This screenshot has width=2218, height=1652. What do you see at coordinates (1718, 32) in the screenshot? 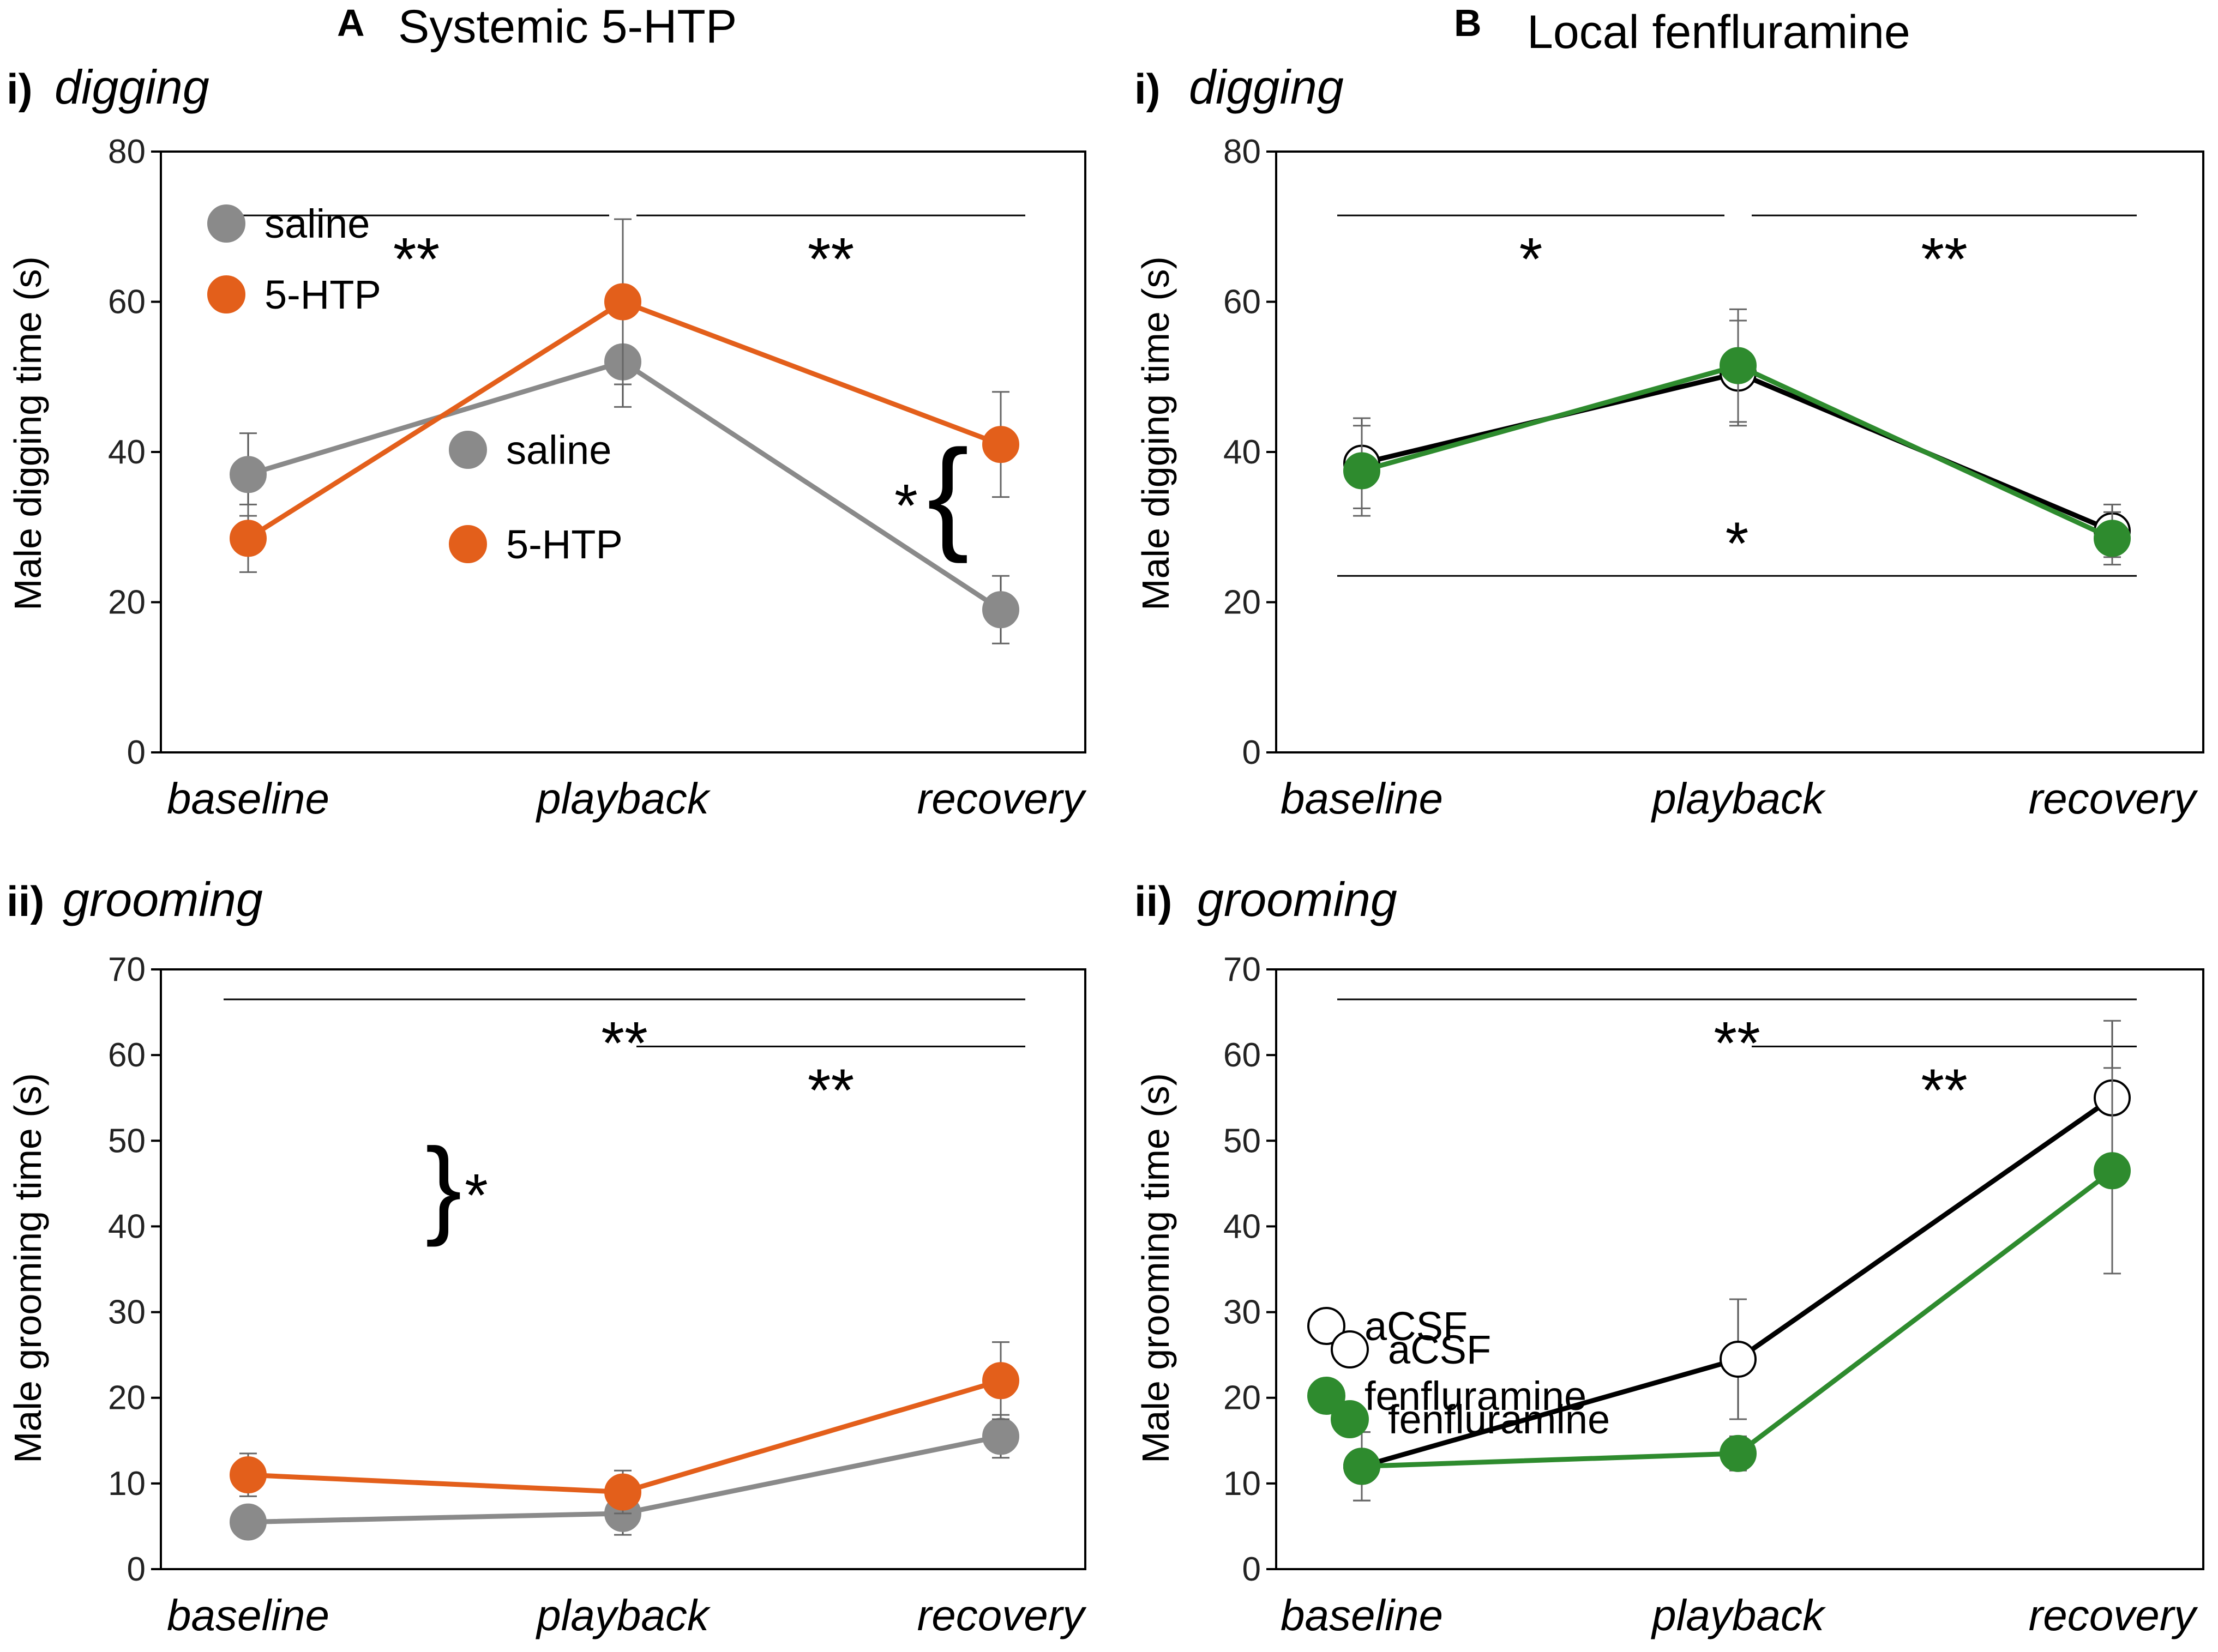
I see `column-b-title: Local fenfluramine` at bounding box center [1718, 32].